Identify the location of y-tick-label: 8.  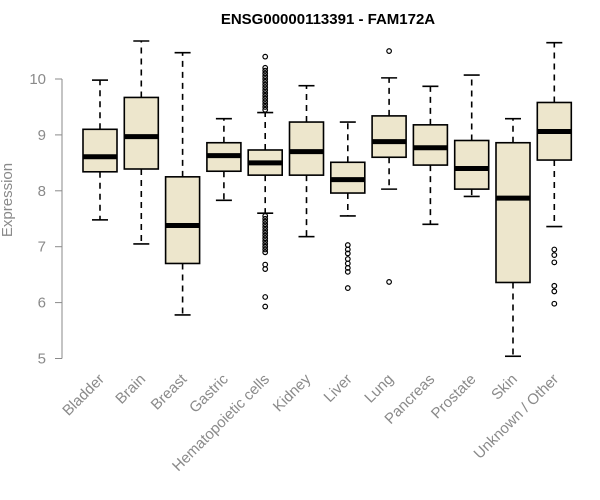
(42, 191).